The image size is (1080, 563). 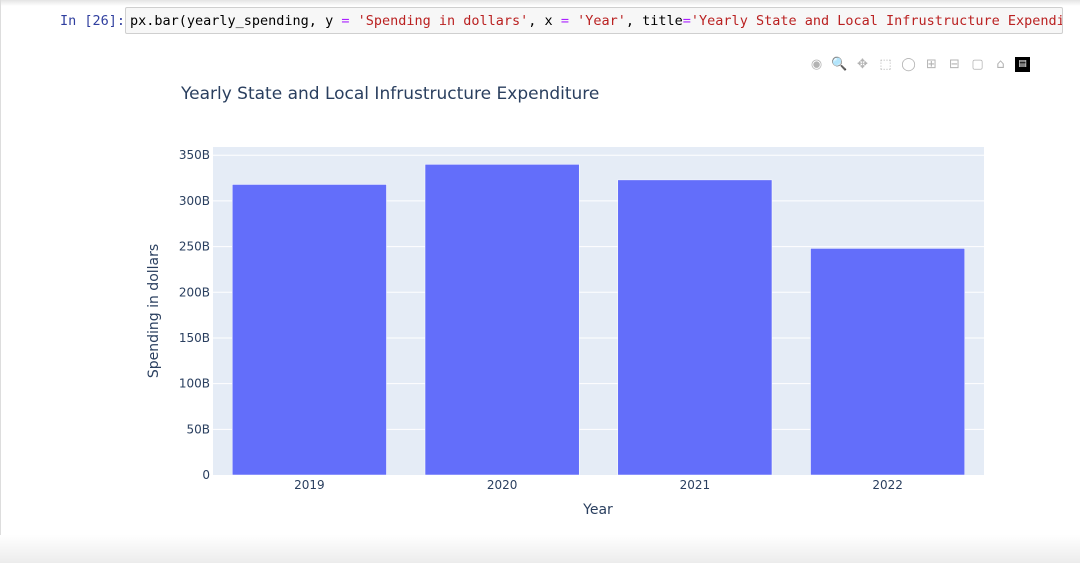 I want to click on home-icon: ⌂, so click(x=1000, y=64).